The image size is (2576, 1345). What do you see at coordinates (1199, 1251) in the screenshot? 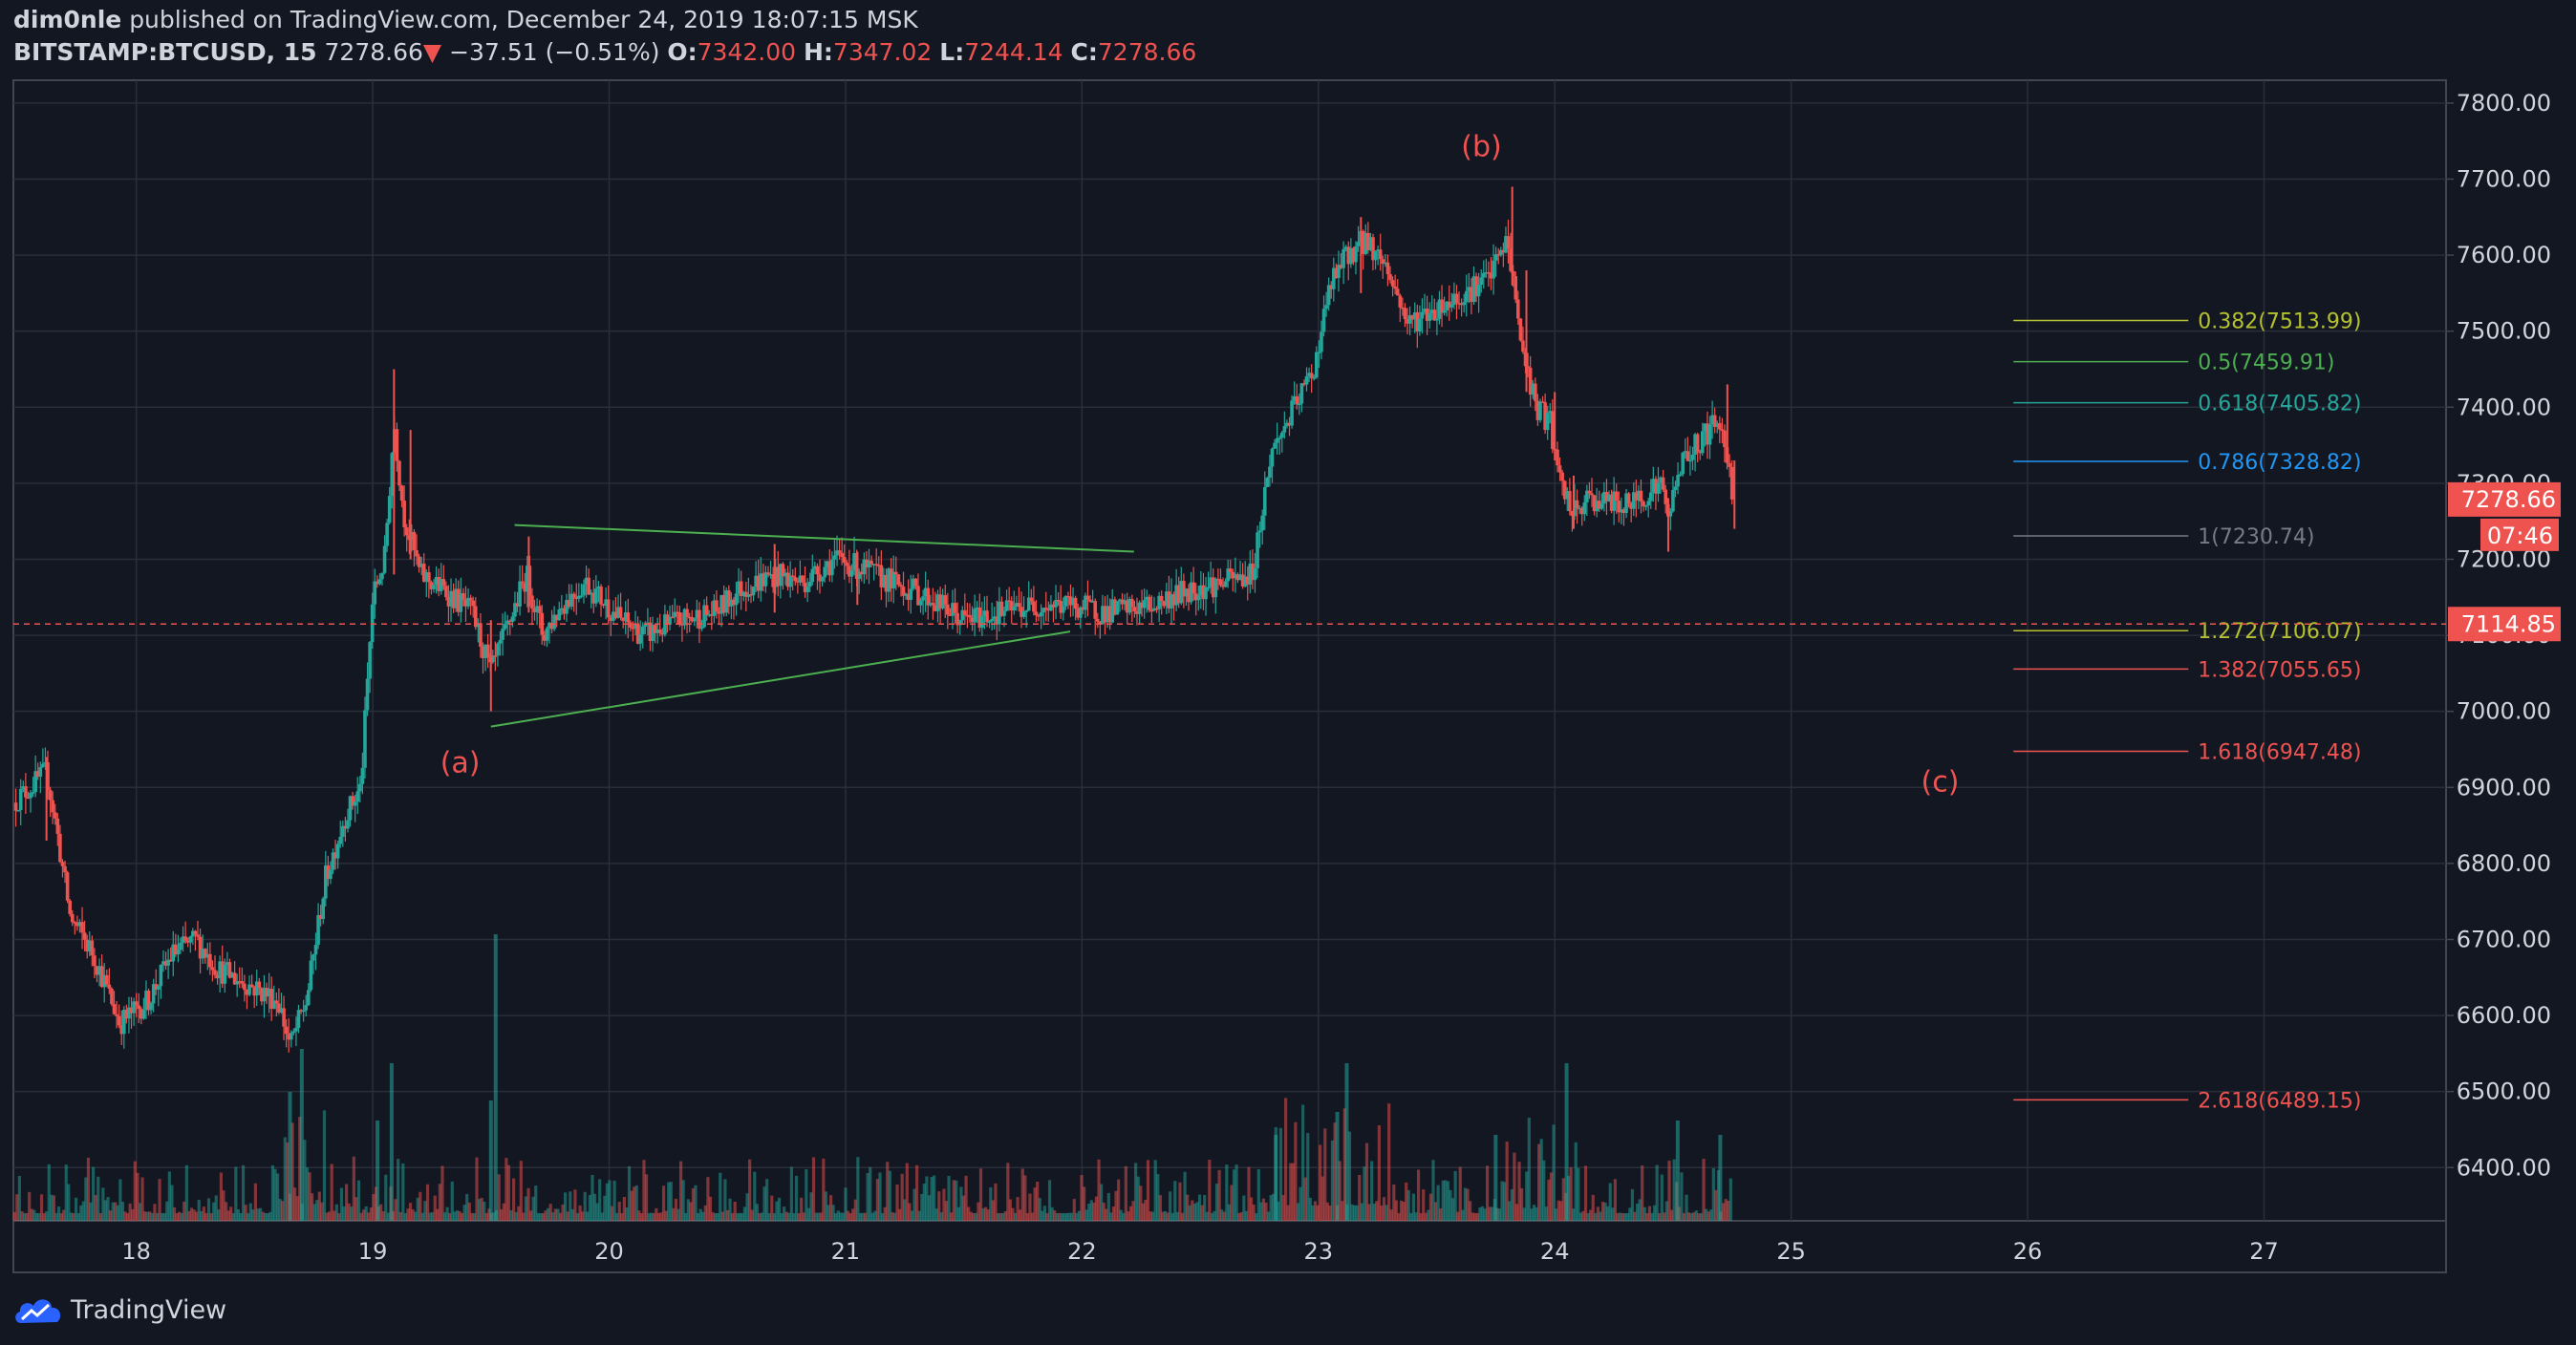
I see `time-axis: 18 19 20 21 22 23 24 25 26 27` at bounding box center [1199, 1251].